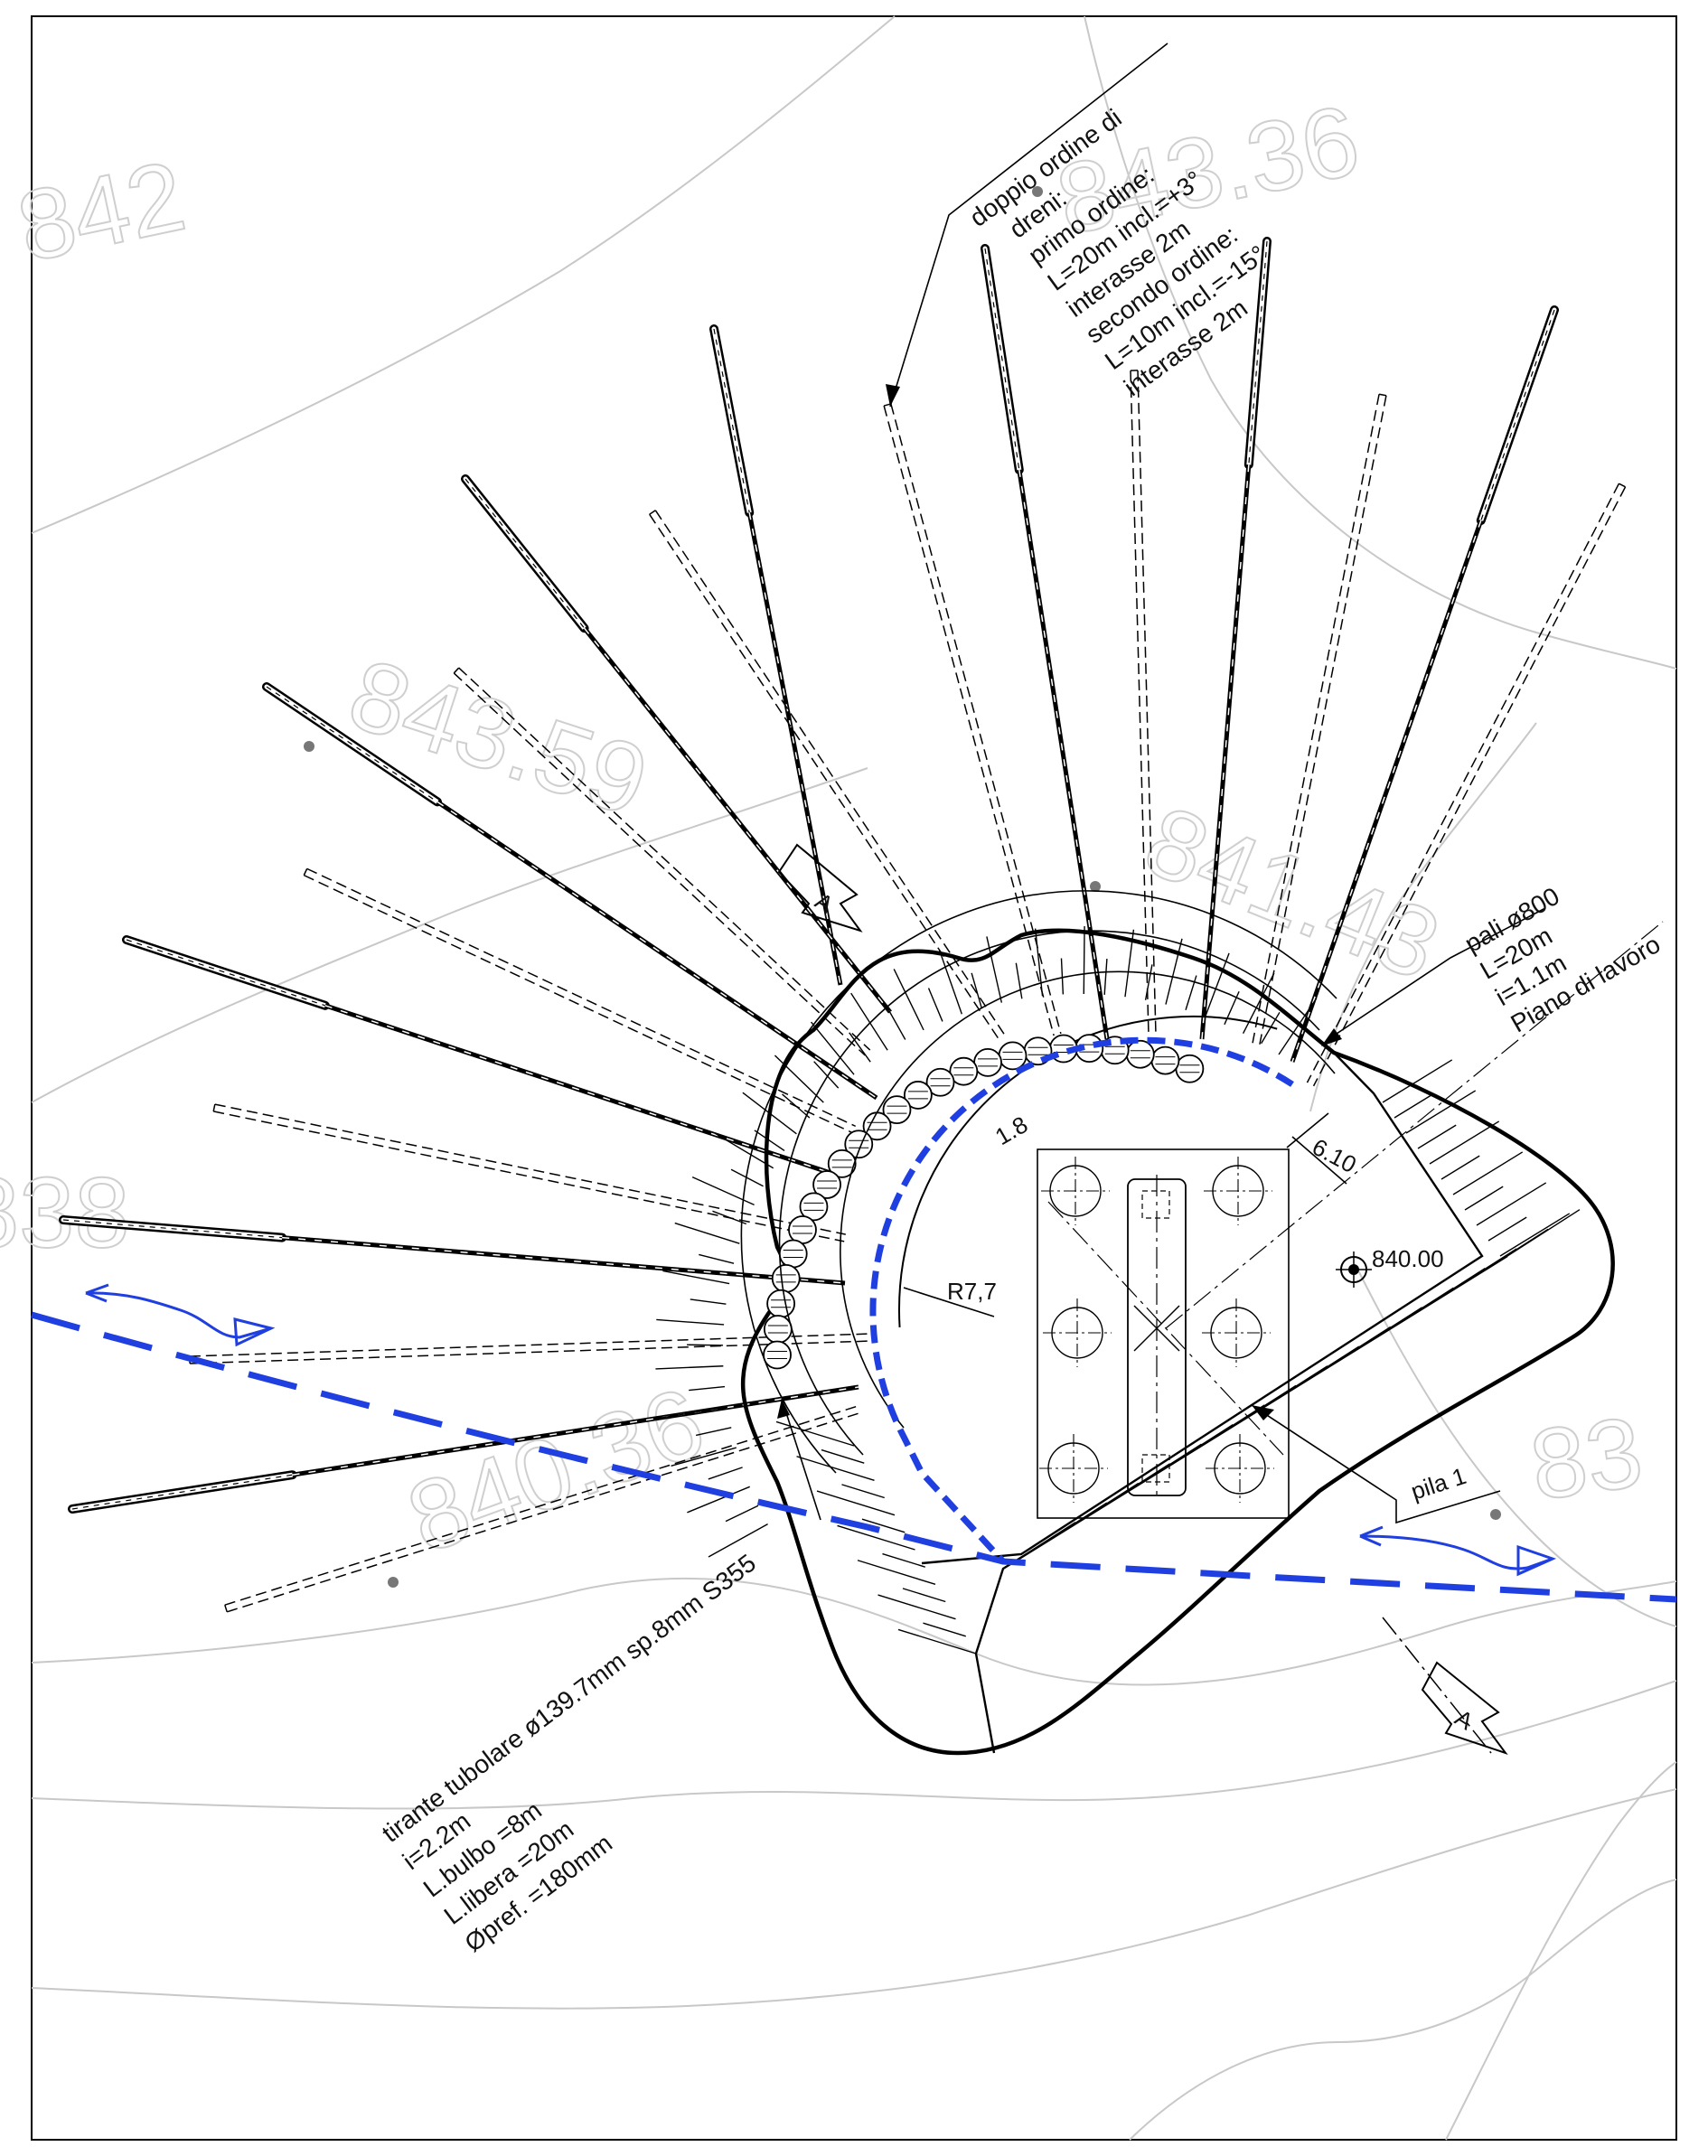  Describe the element at coordinates (1445, 1686) in the screenshot. I see `section-marker-bottom: A` at that location.